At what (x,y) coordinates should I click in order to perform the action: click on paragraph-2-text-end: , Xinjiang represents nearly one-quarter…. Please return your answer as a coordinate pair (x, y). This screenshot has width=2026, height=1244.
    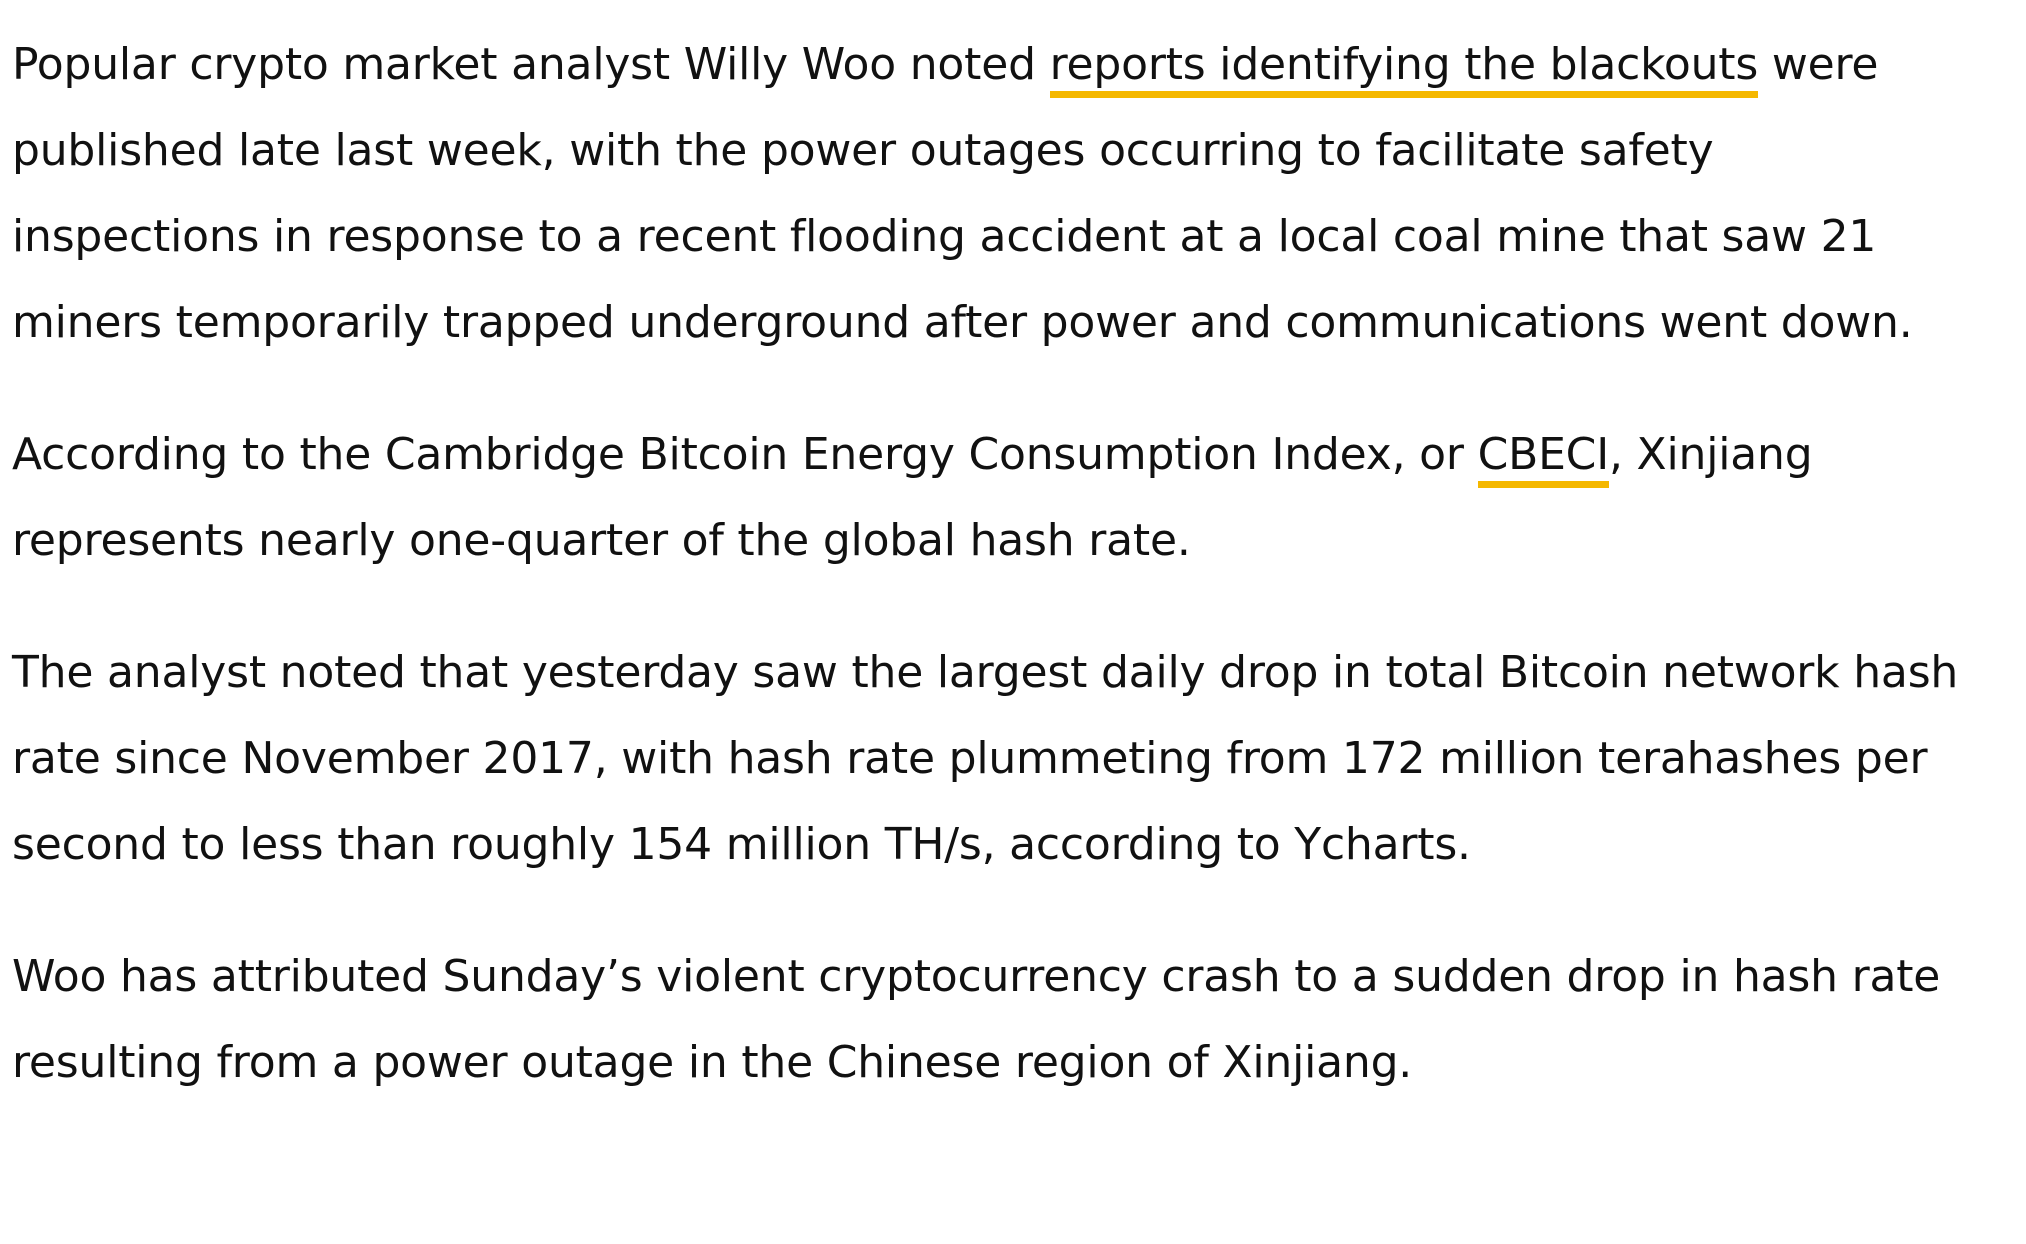
    Looking at the image, I should click on (912, 497).